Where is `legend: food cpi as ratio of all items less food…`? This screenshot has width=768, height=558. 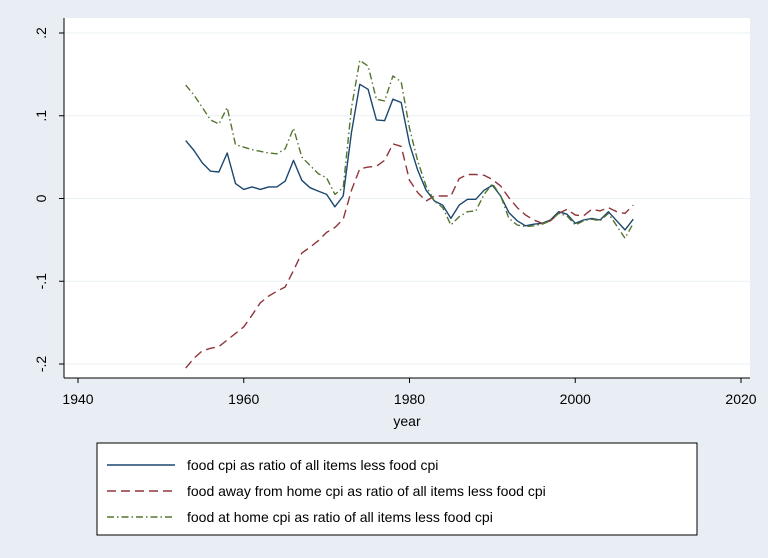 legend: food cpi as ratio of all items less food… is located at coordinates (326, 491).